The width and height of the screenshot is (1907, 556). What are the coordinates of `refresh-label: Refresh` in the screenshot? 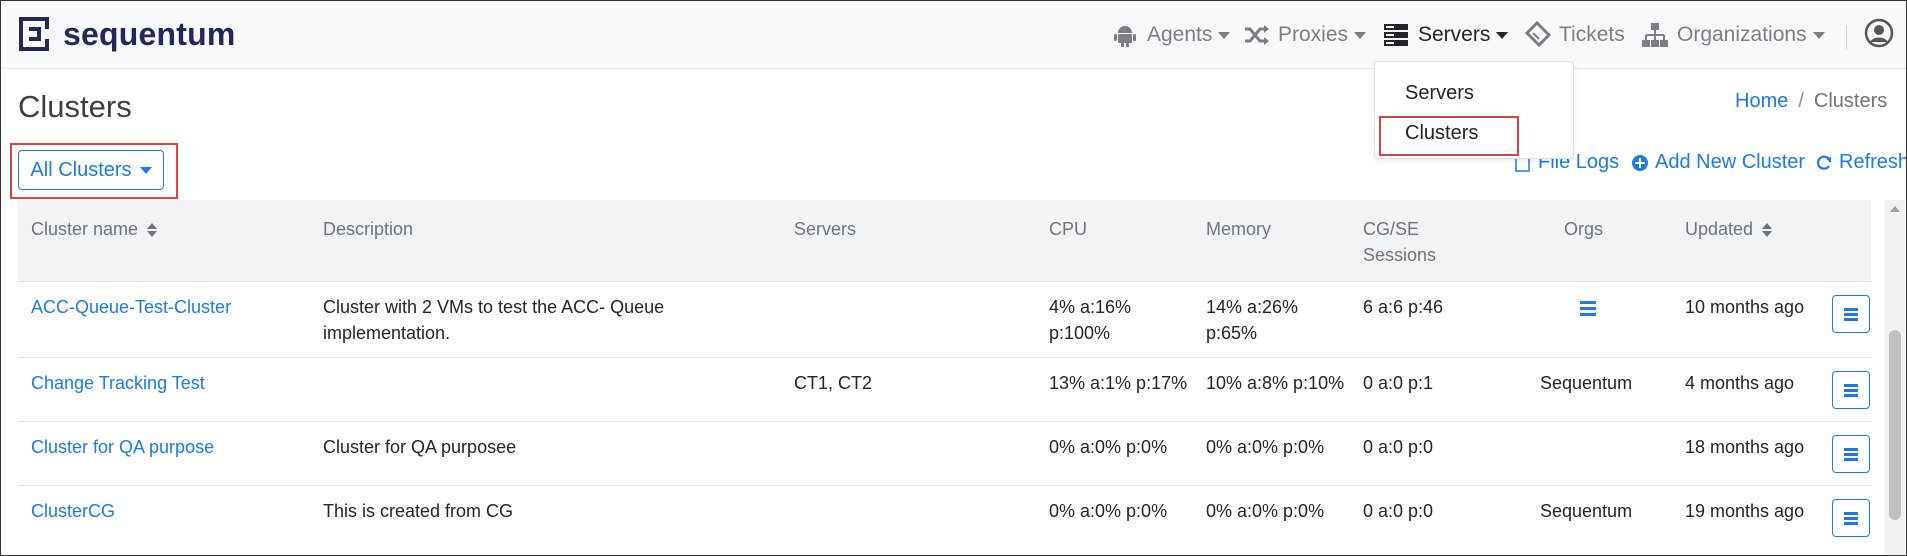 It's located at (1873, 162).